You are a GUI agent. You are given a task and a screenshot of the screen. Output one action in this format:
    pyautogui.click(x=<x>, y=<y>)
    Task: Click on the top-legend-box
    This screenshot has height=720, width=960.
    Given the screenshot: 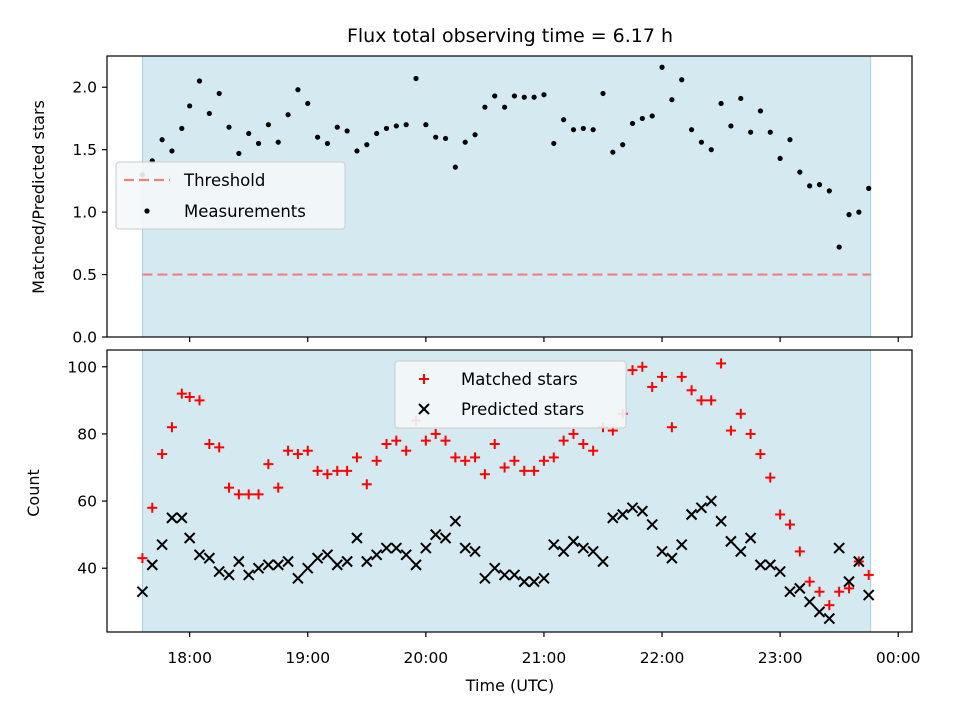 What is the action you would take?
    pyautogui.click(x=230, y=195)
    